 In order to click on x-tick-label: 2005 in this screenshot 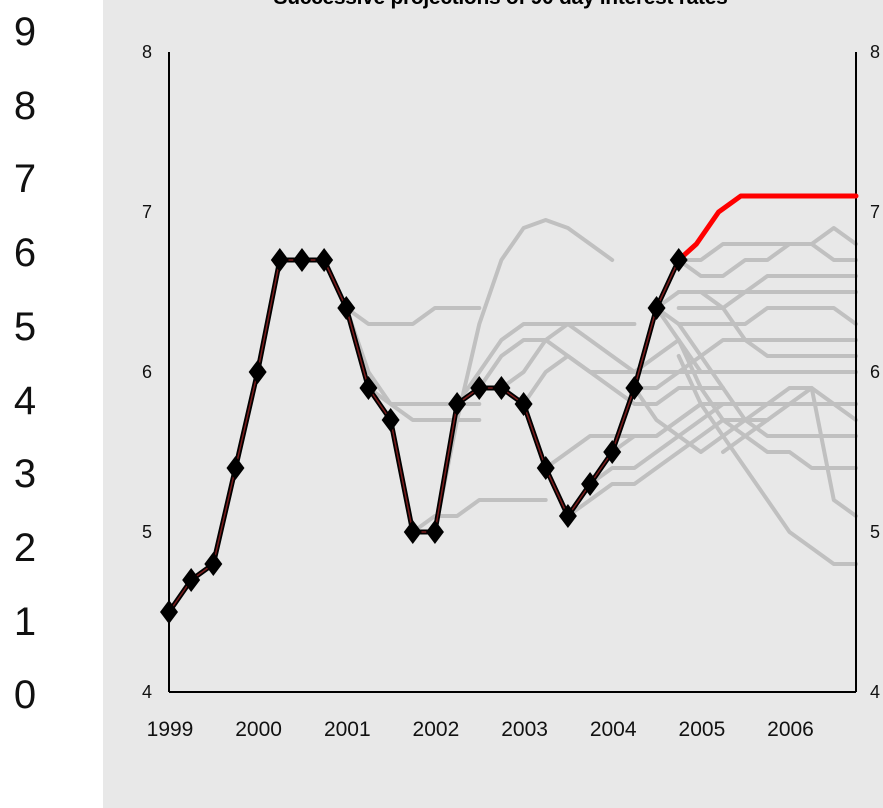, I will do `click(702, 729)`.